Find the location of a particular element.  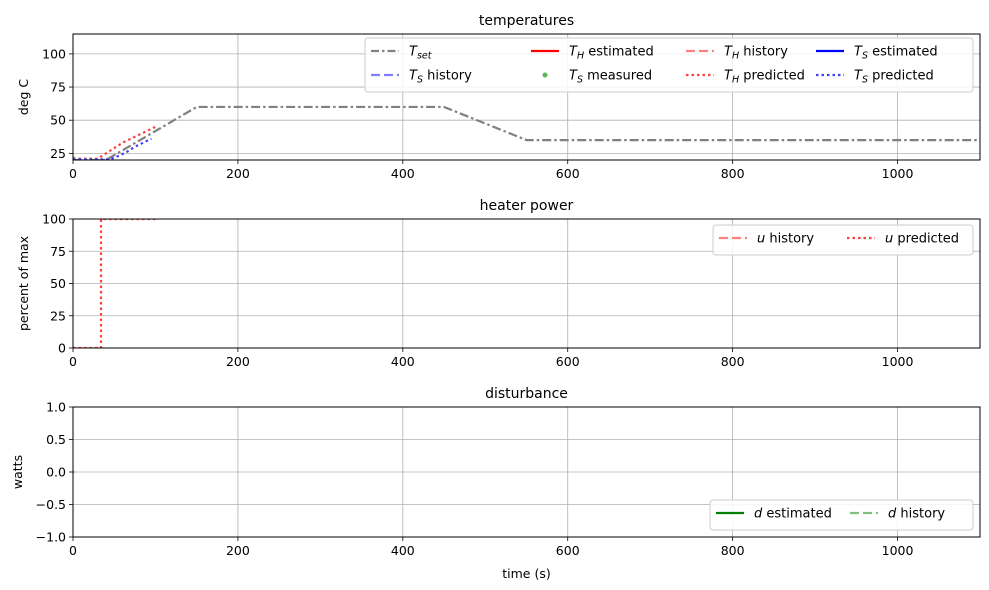

legend-item: Tset is located at coordinates (402, 53).